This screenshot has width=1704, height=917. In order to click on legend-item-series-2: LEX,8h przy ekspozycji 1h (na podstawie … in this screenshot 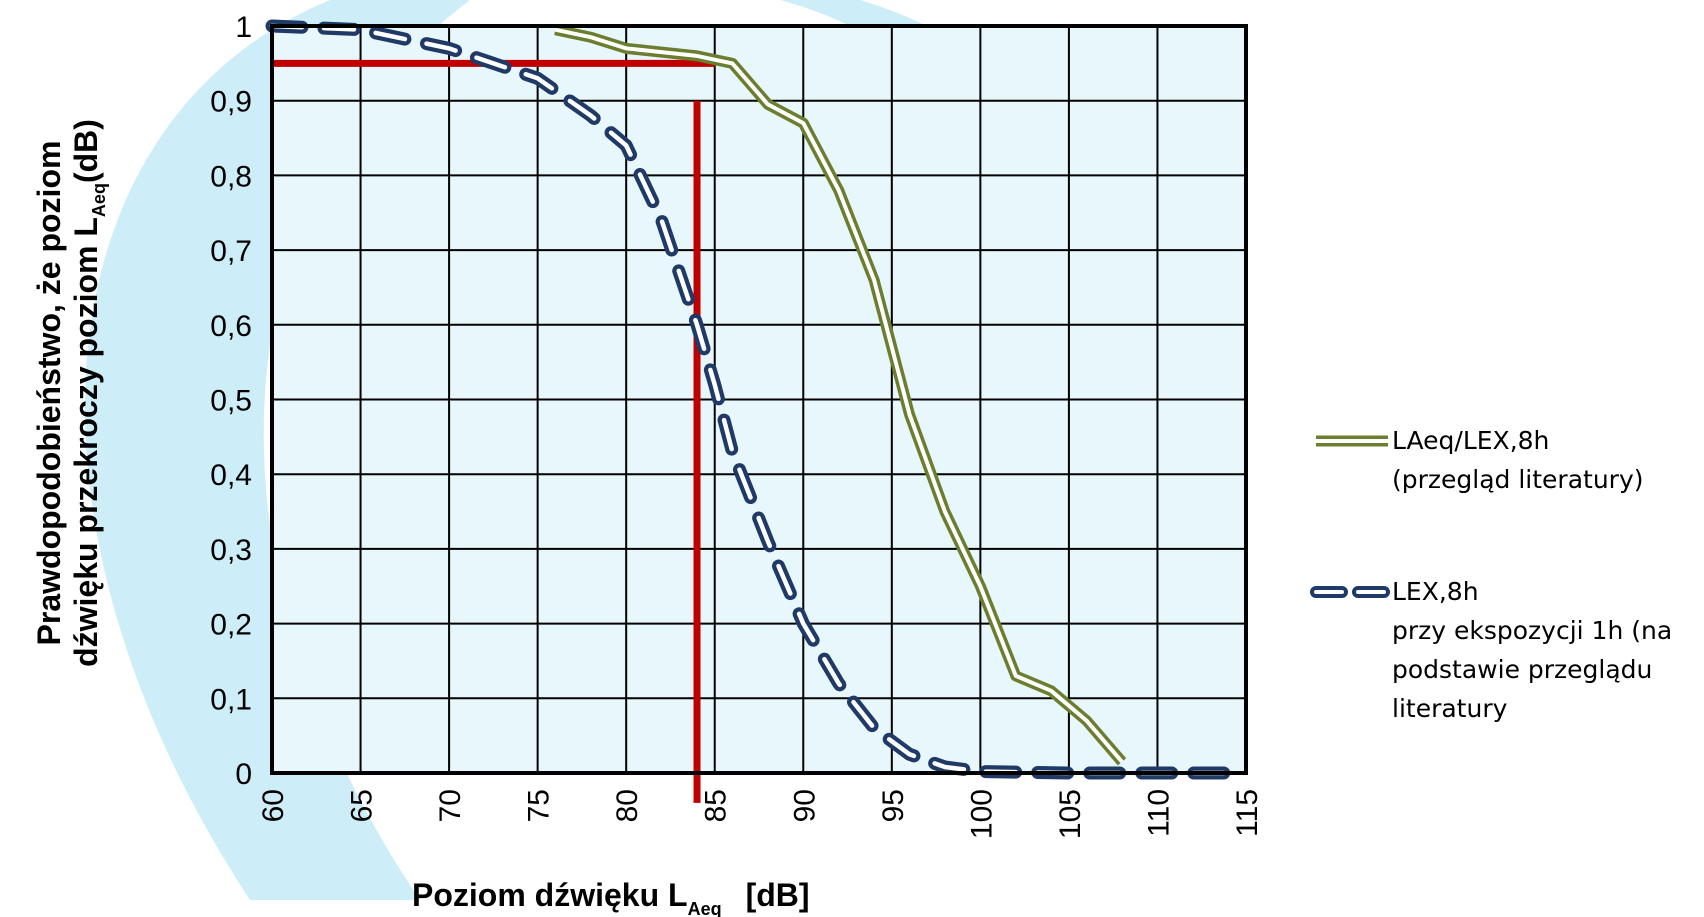, I will do `click(1491, 650)`.